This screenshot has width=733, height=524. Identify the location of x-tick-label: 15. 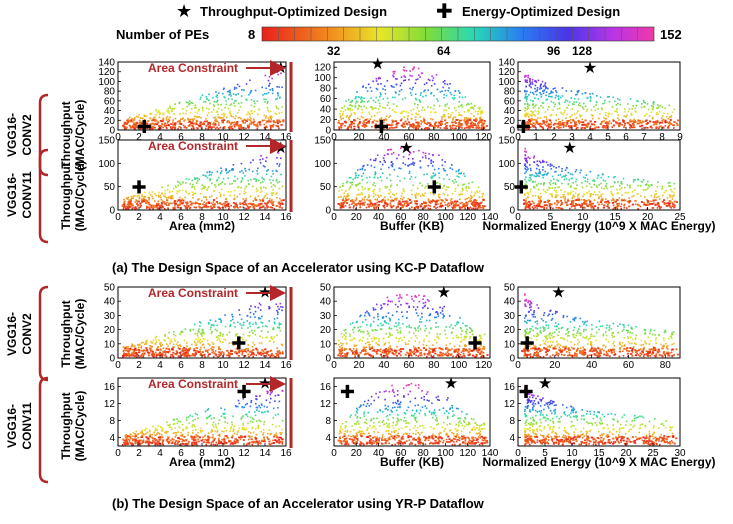
(616, 217).